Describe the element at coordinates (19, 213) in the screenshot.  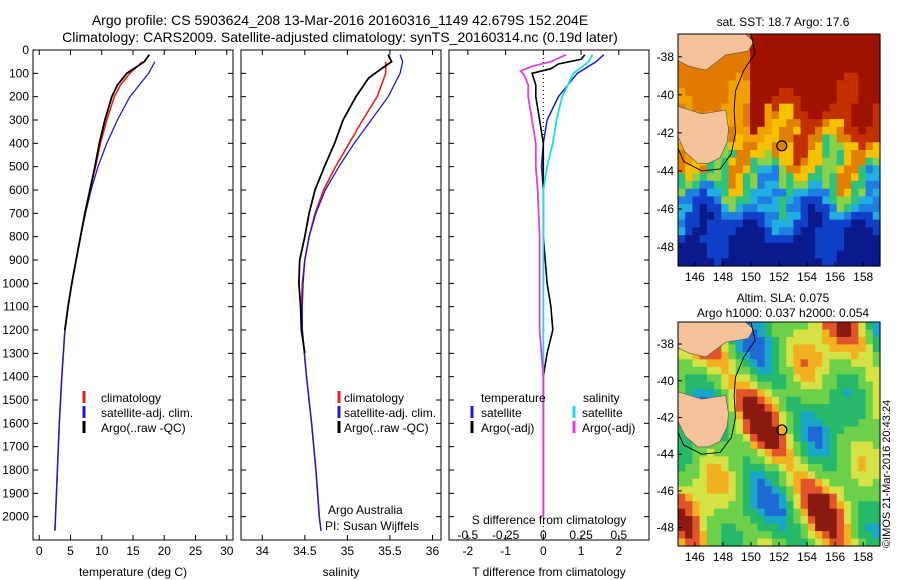
I see `y-tick-label: 700` at that location.